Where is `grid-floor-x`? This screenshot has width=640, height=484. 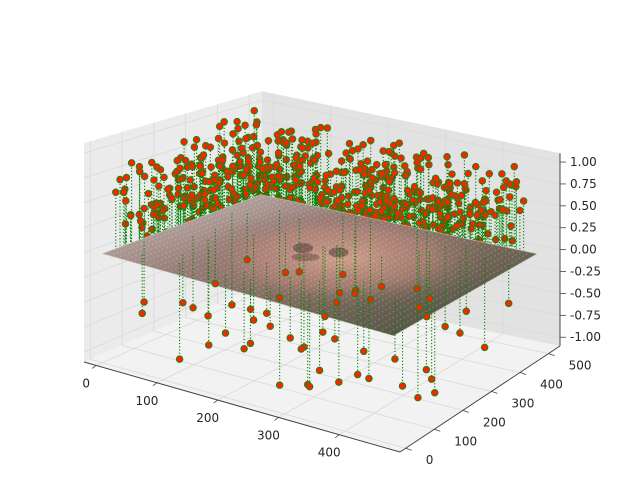 grid-floor-x is located at coordinates (184, 326).